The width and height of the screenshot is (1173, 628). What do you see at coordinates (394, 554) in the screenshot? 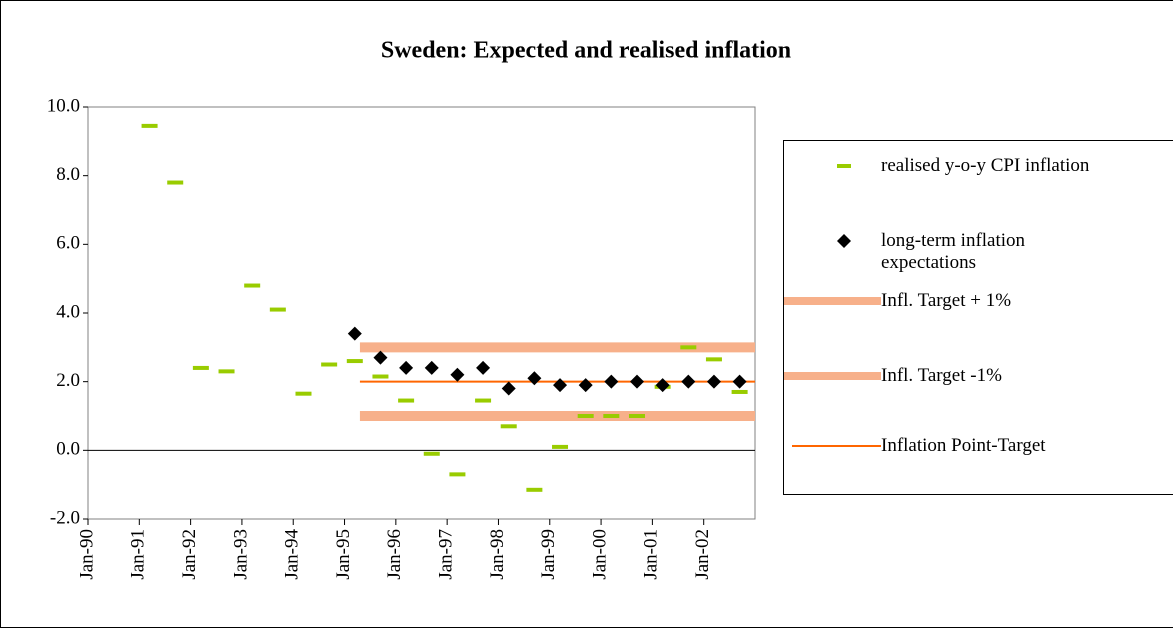
I see `x-tick-label: Jan-96` at bounding box center [394, 554].